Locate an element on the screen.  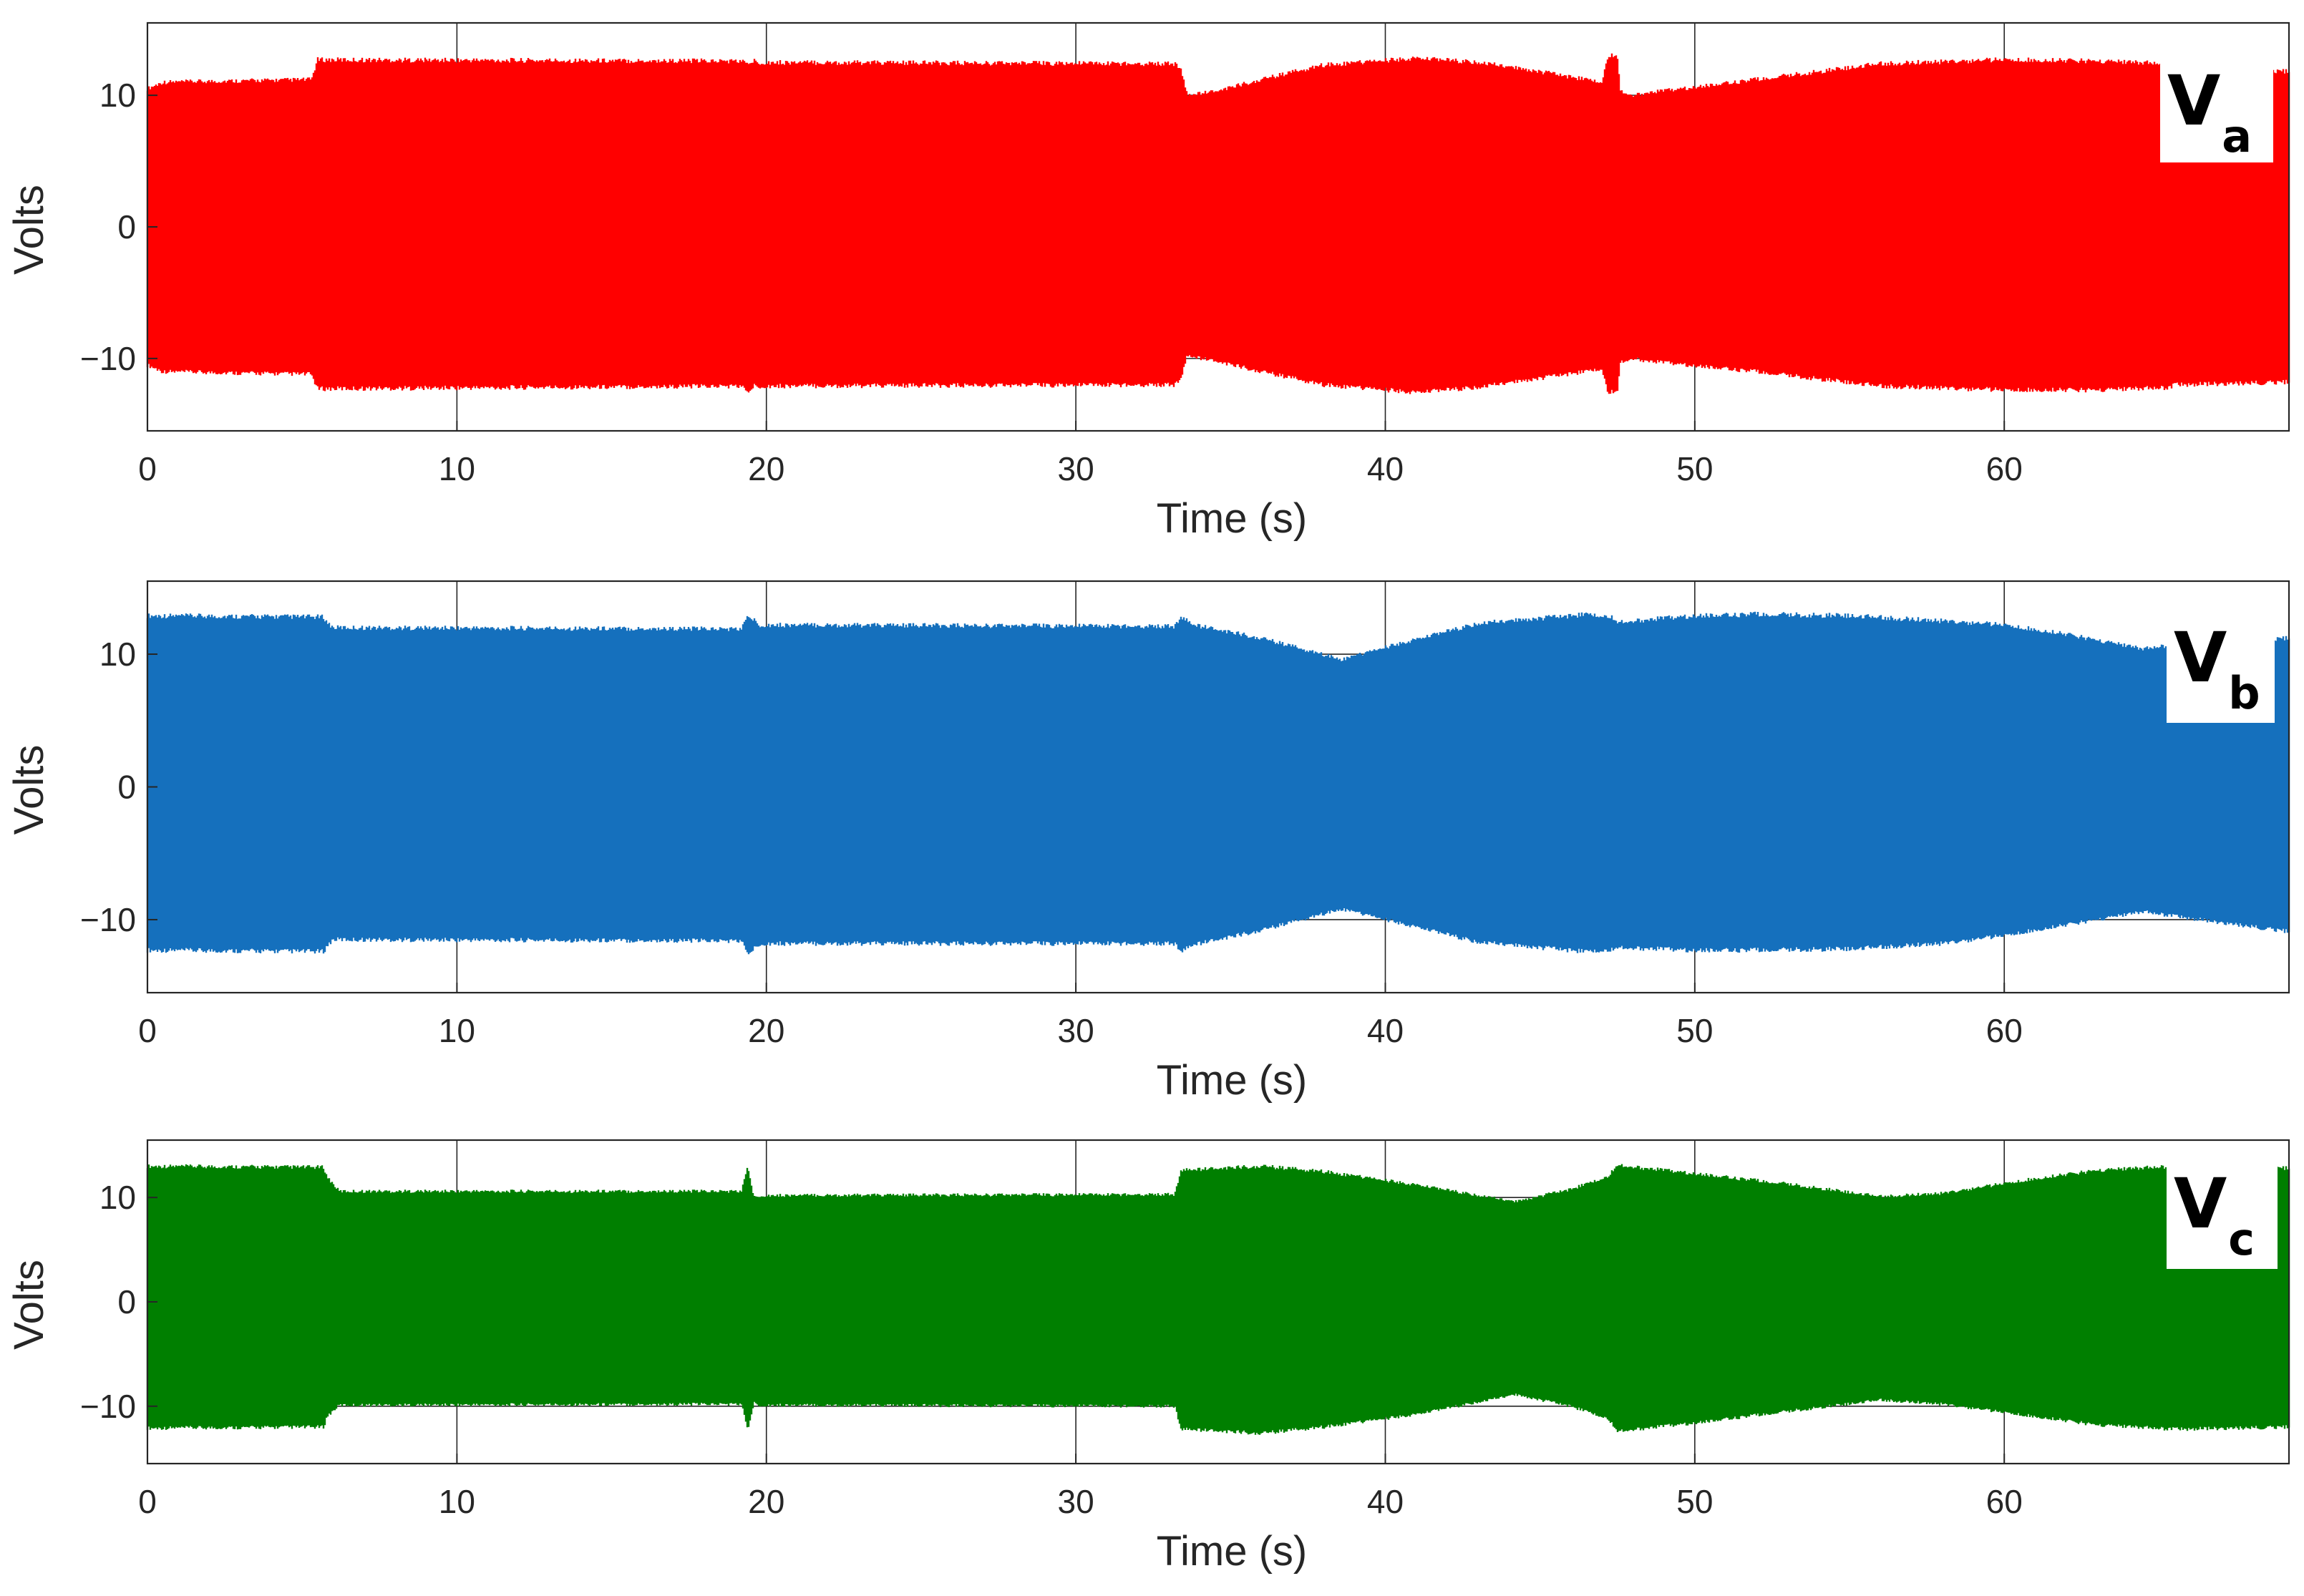
series-badge-vc: Vc is located at coordinates (2223, 1215).